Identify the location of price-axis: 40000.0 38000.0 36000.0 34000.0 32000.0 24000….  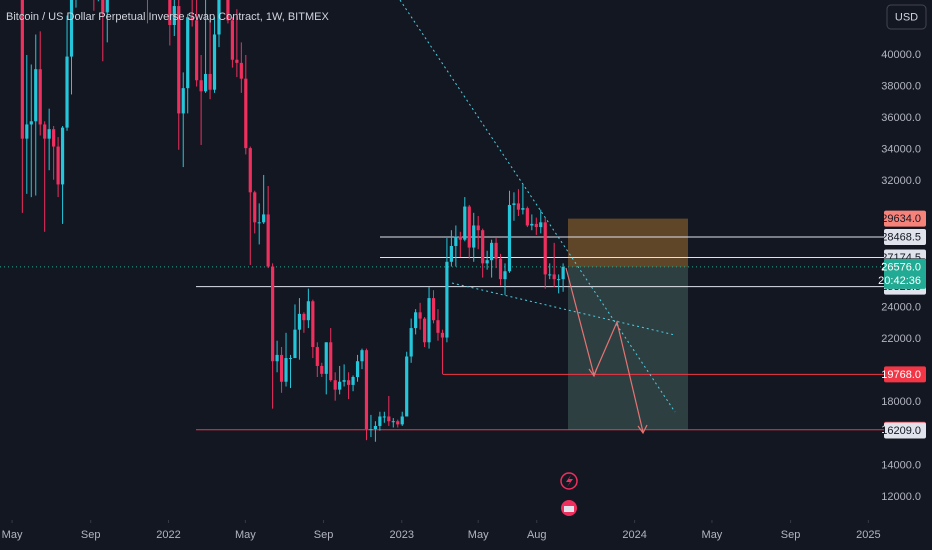
(902, 276).